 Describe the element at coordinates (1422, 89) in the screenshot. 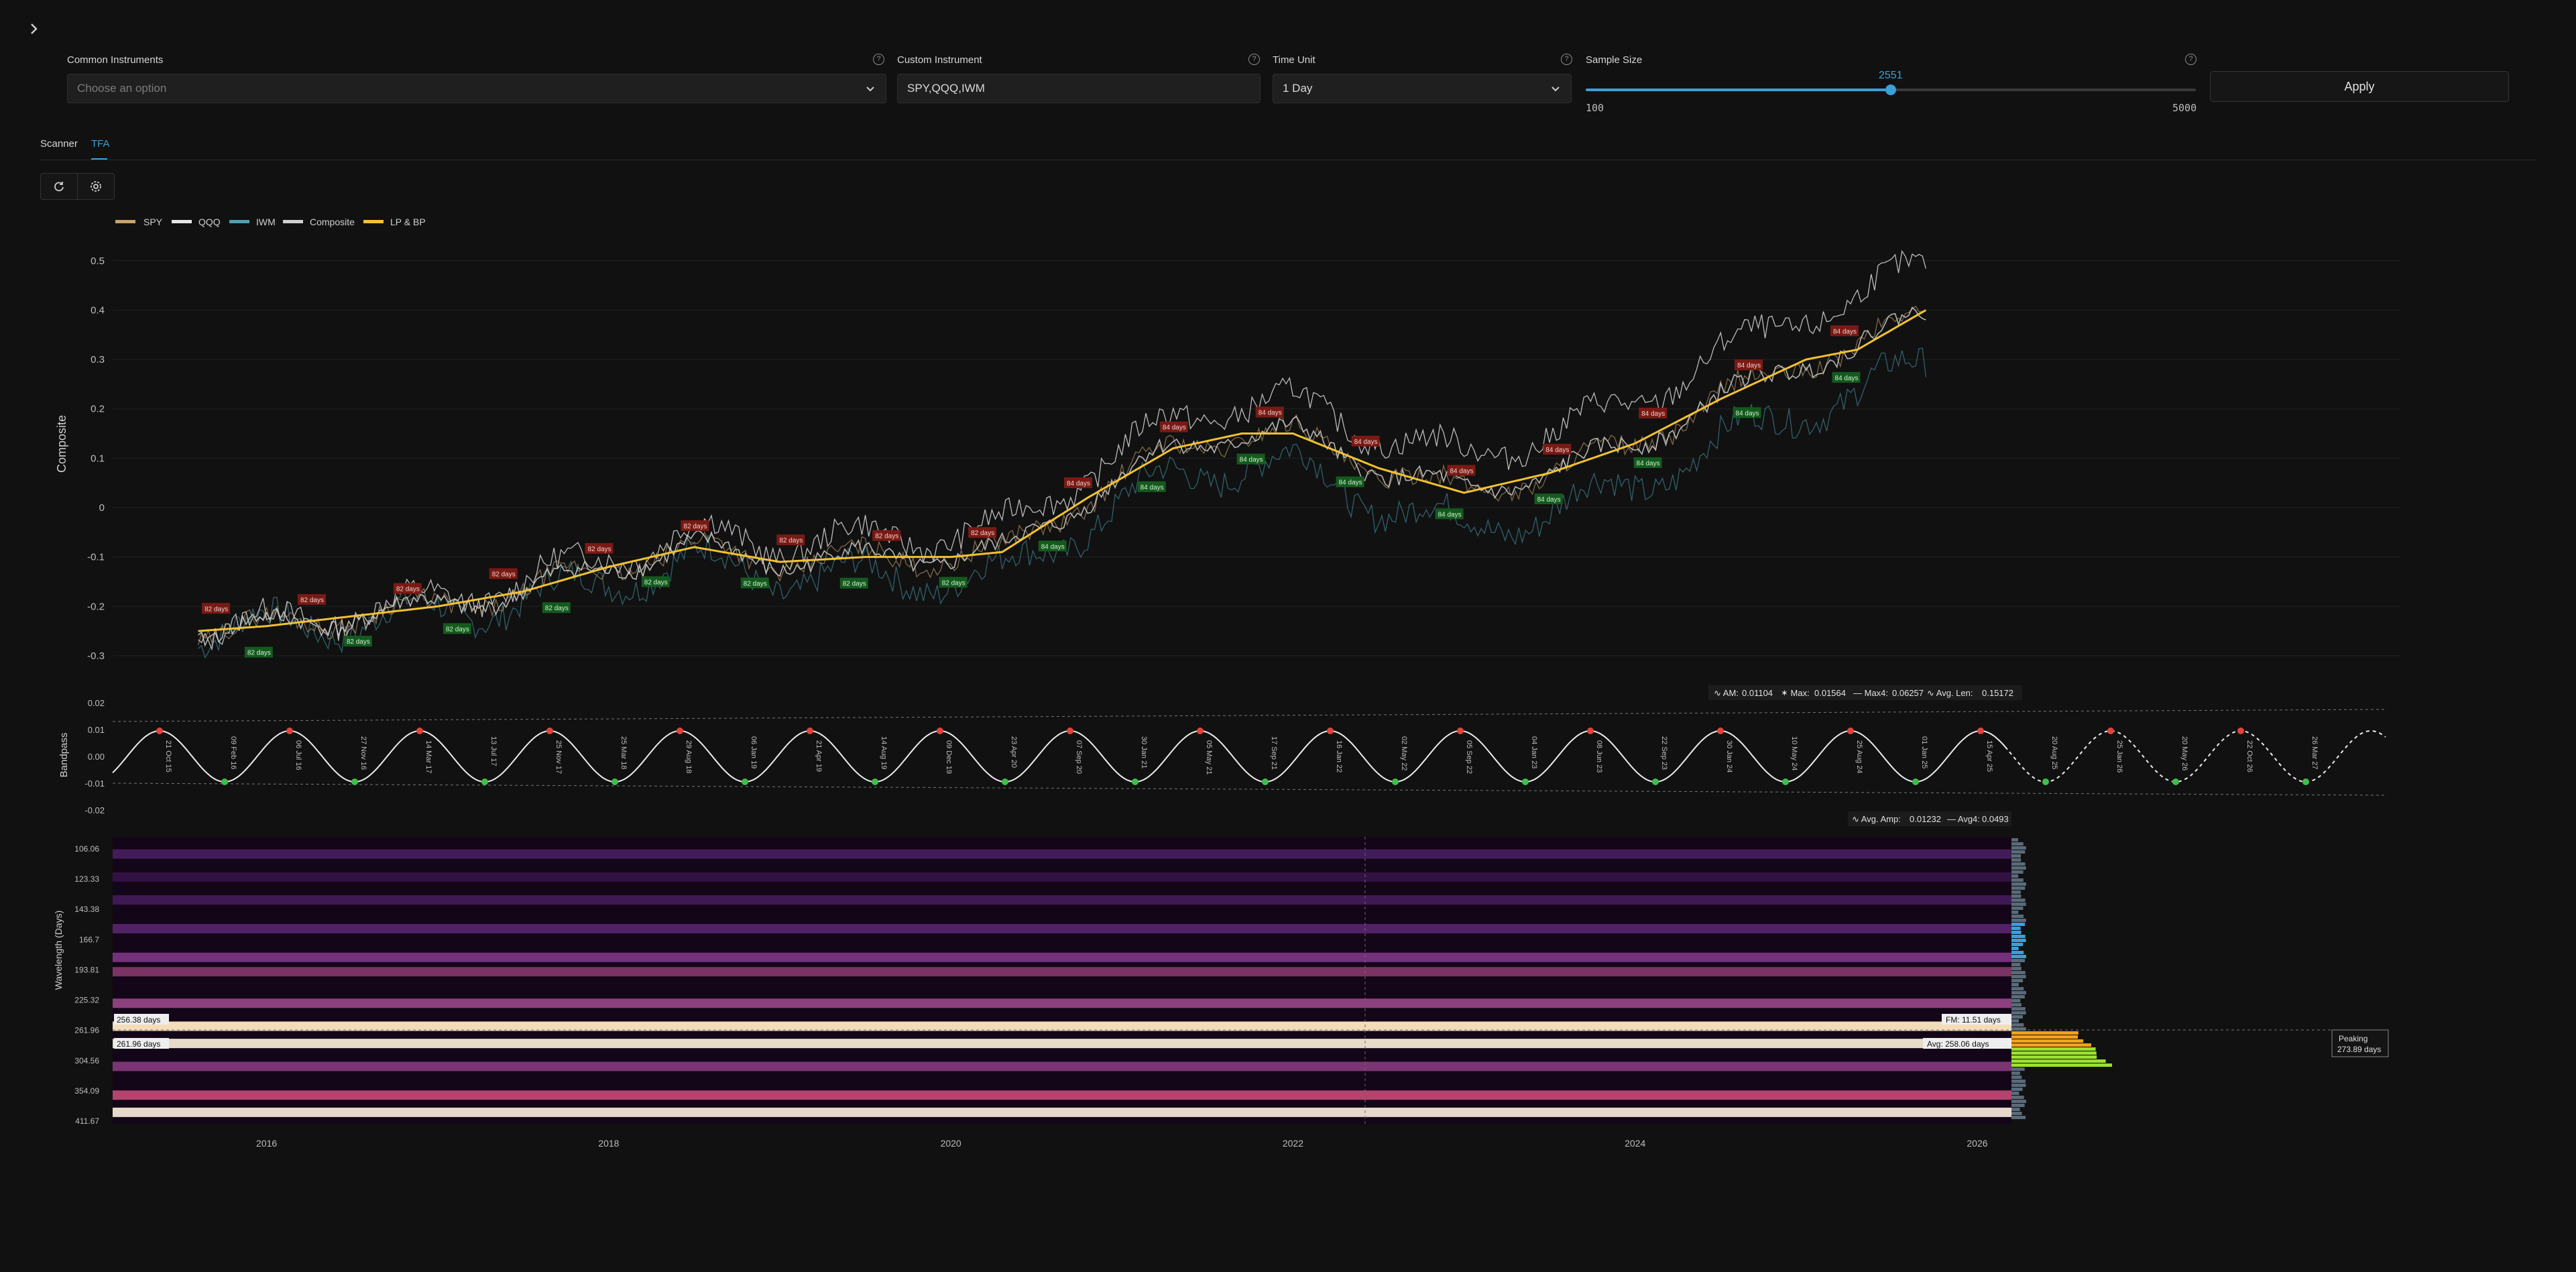

I see `time-unit-select: 1 Day` at that location.